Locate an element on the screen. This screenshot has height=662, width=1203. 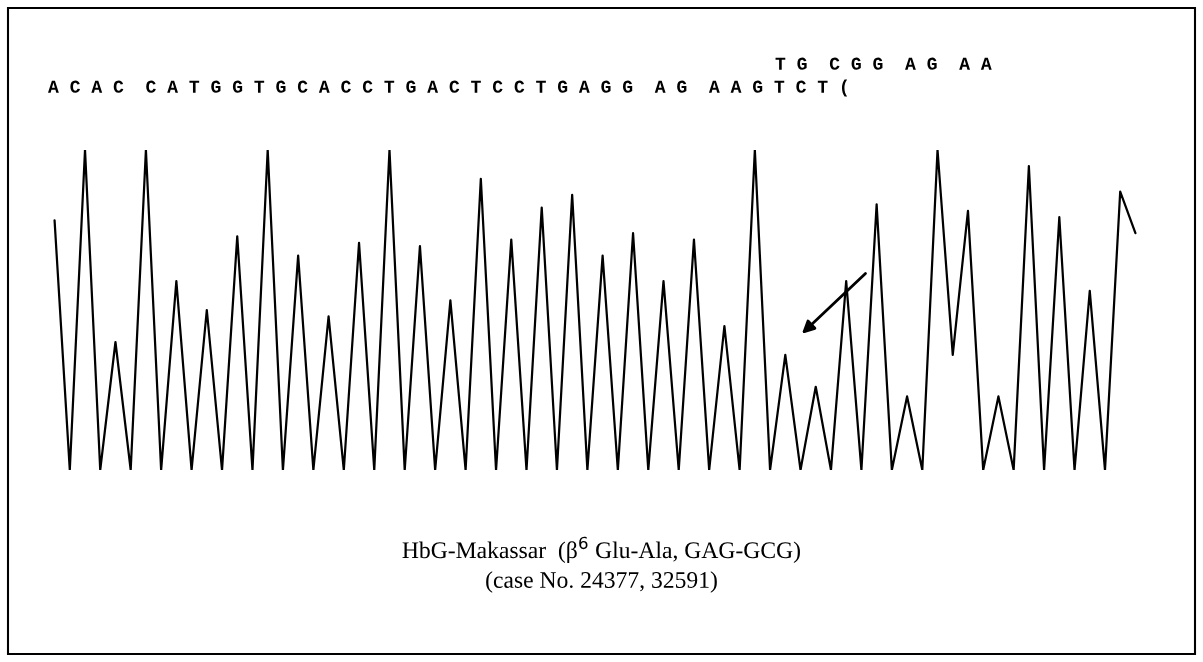
text: A C A C C A T G G T G C A C C T G A C T C C T G A G G A G A A G T C T ( is located at coordinates (448, 88).